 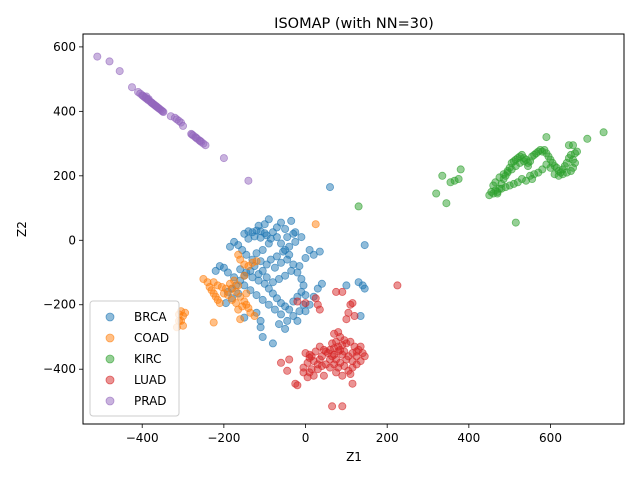 What do you see at coordinates (64, 176) in the screenshot?
I see `y-tick-label: 200` at bounding box center [64, 176].